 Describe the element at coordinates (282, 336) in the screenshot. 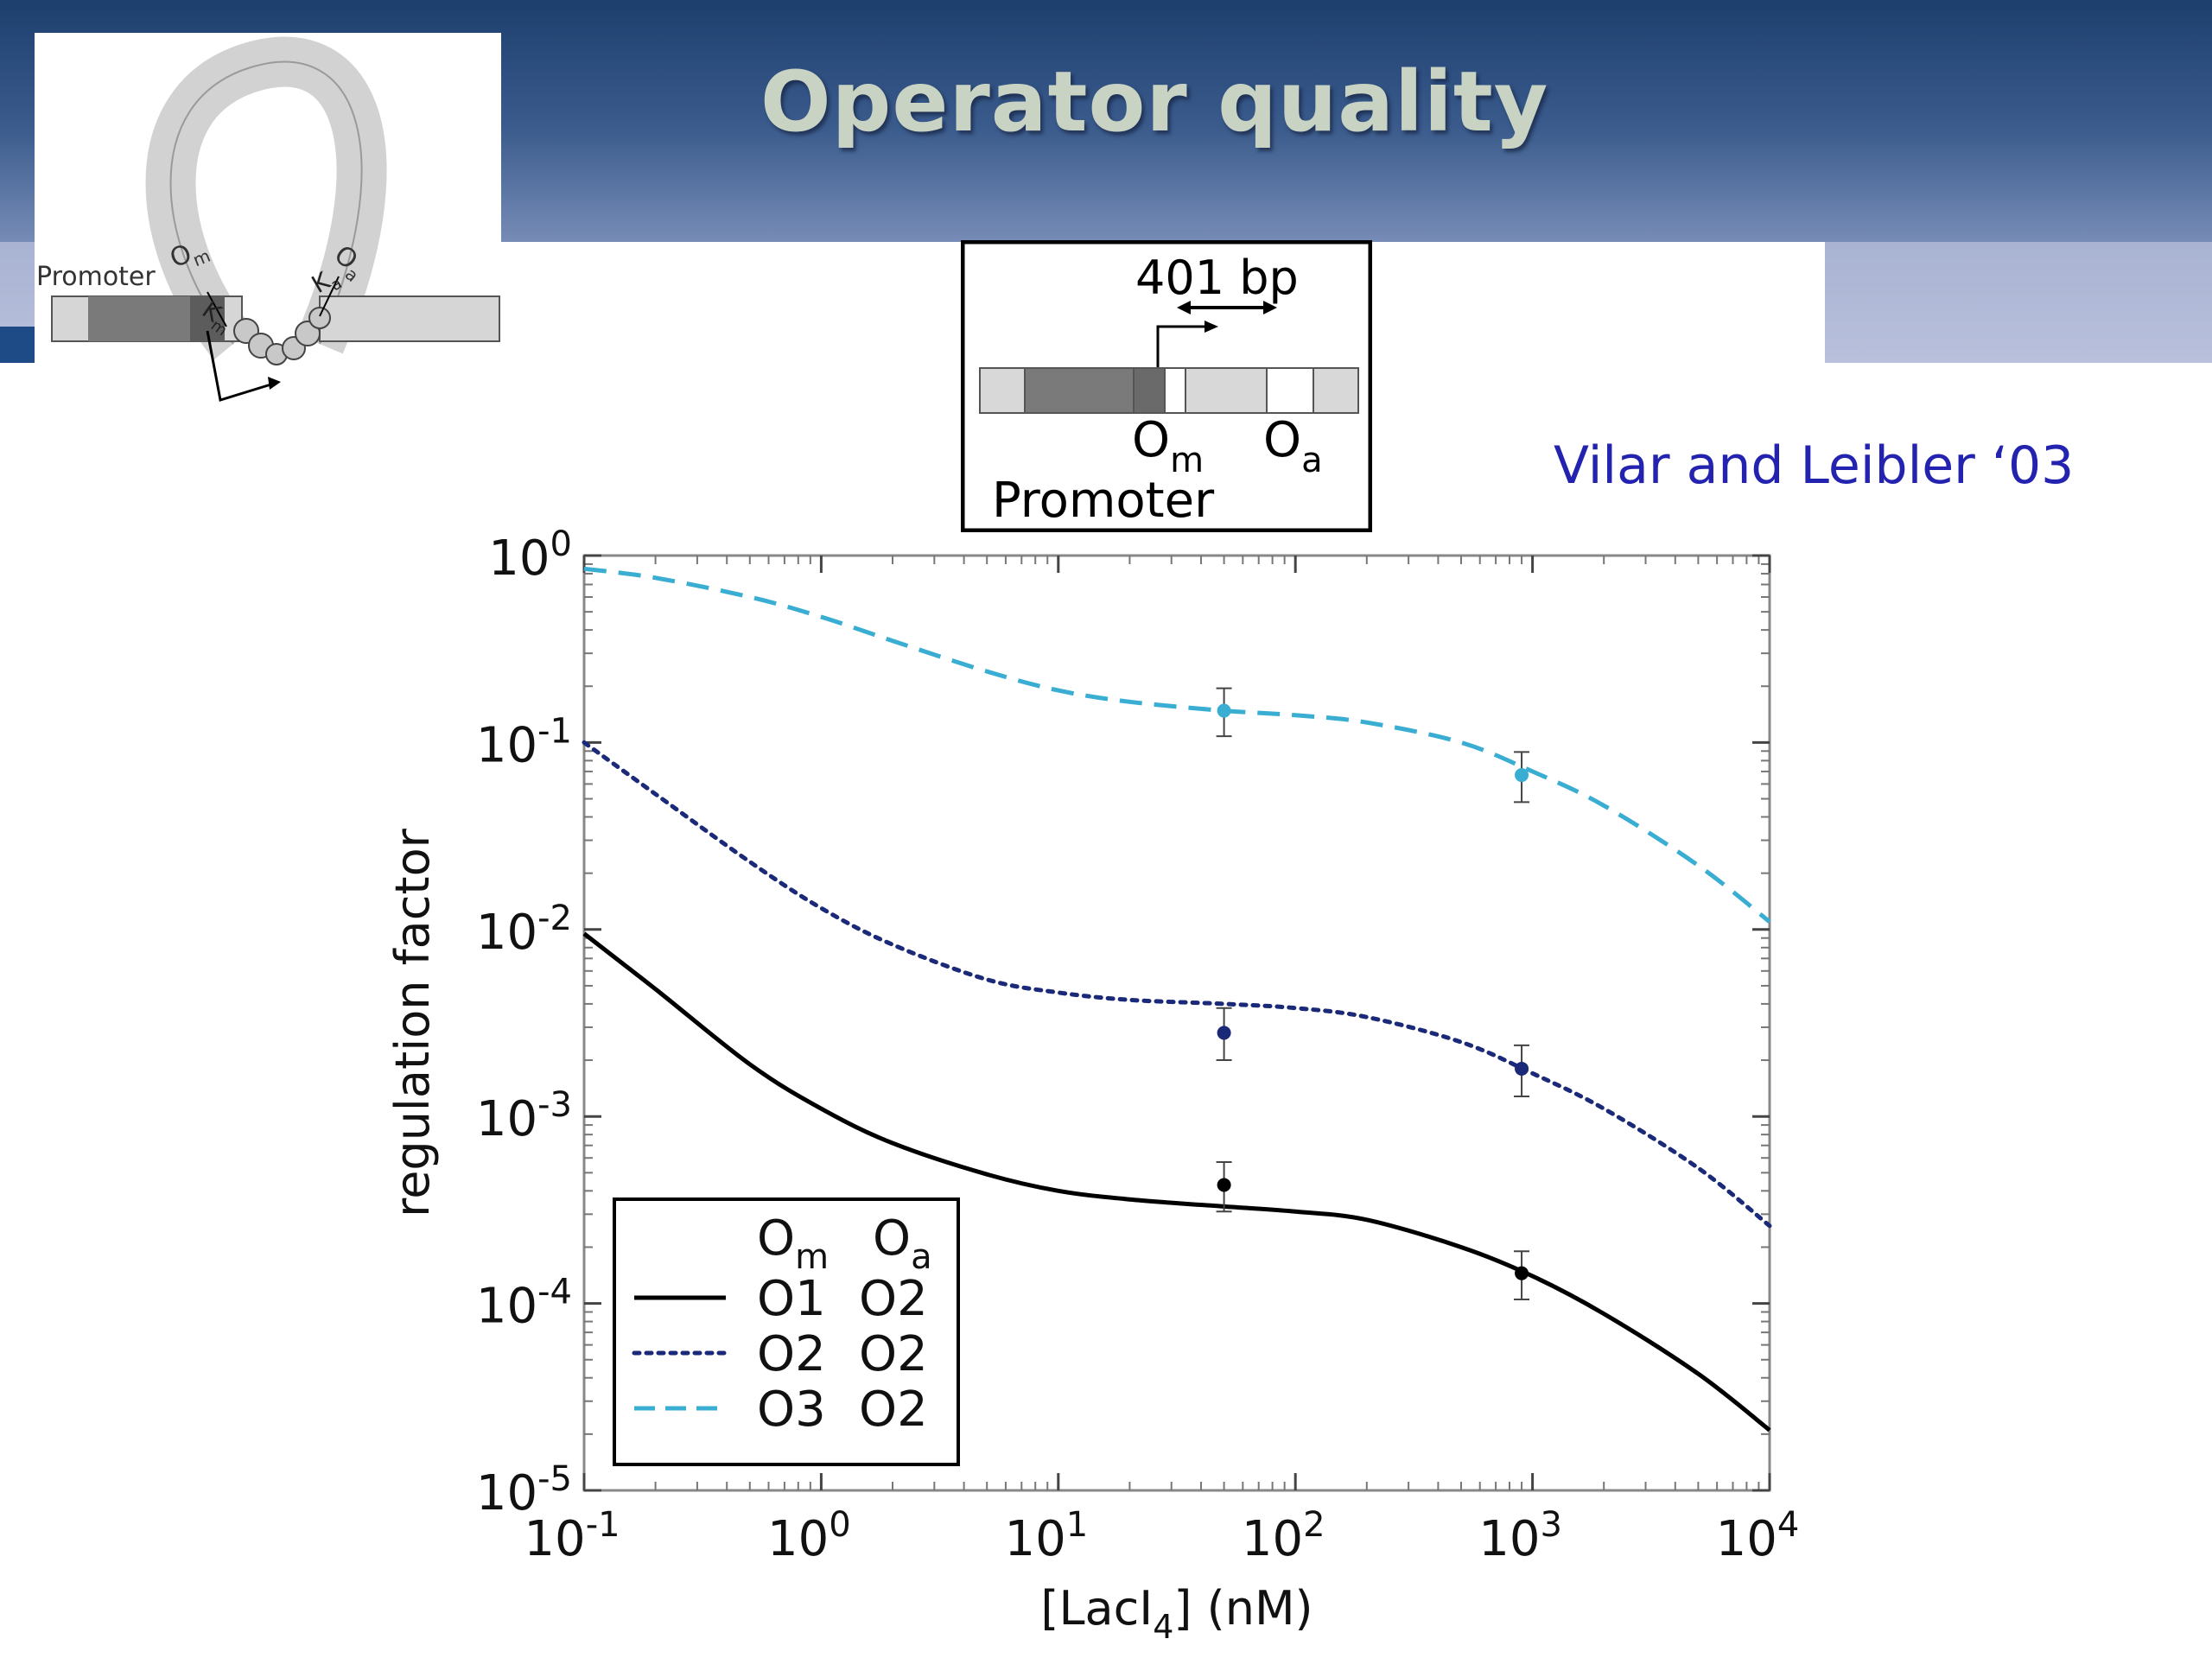

I see `repressor-protein` at that location.